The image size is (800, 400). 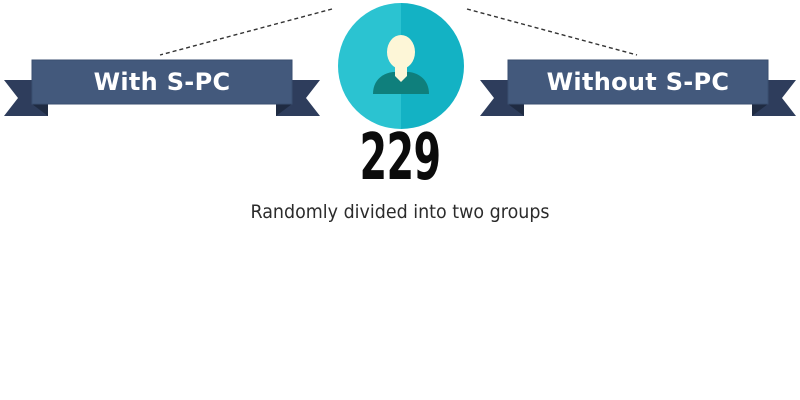 What do you see at coordinates (400, 212) in the screenshot?
I see `randomization-caption: Randomly divided into two groups` at bounding box center [400, 212].